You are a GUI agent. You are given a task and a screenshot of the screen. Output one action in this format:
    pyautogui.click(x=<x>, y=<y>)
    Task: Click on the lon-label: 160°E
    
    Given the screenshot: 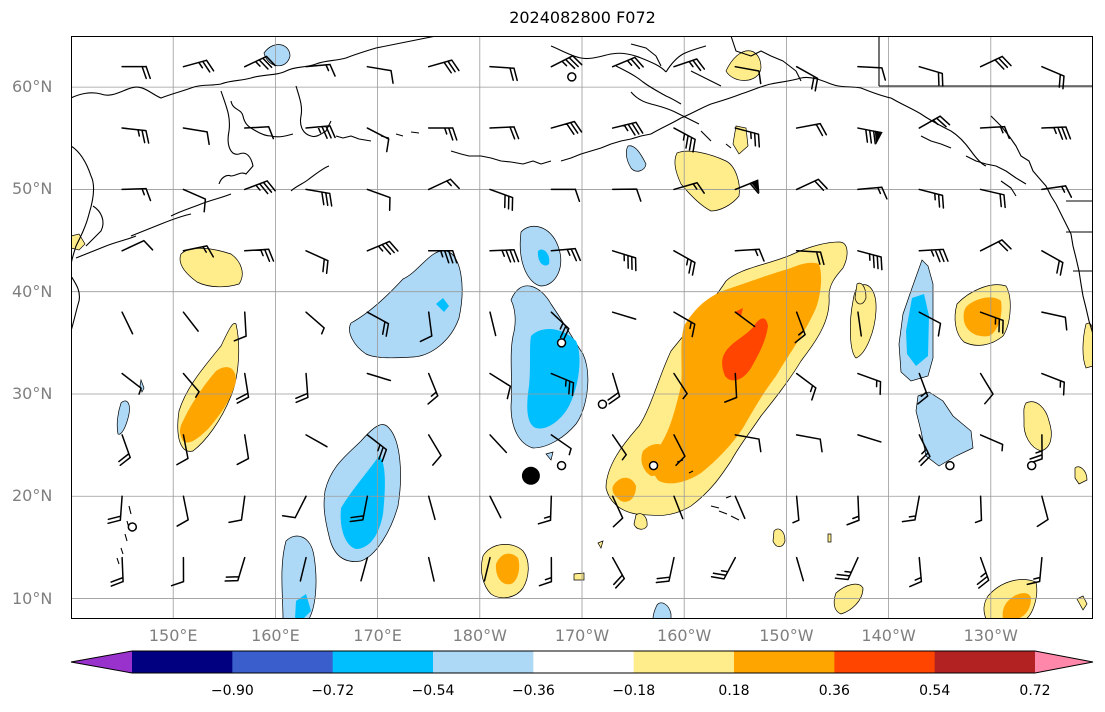 What is the action you would take?
    pyautogui.click(x=275, y=635)
    